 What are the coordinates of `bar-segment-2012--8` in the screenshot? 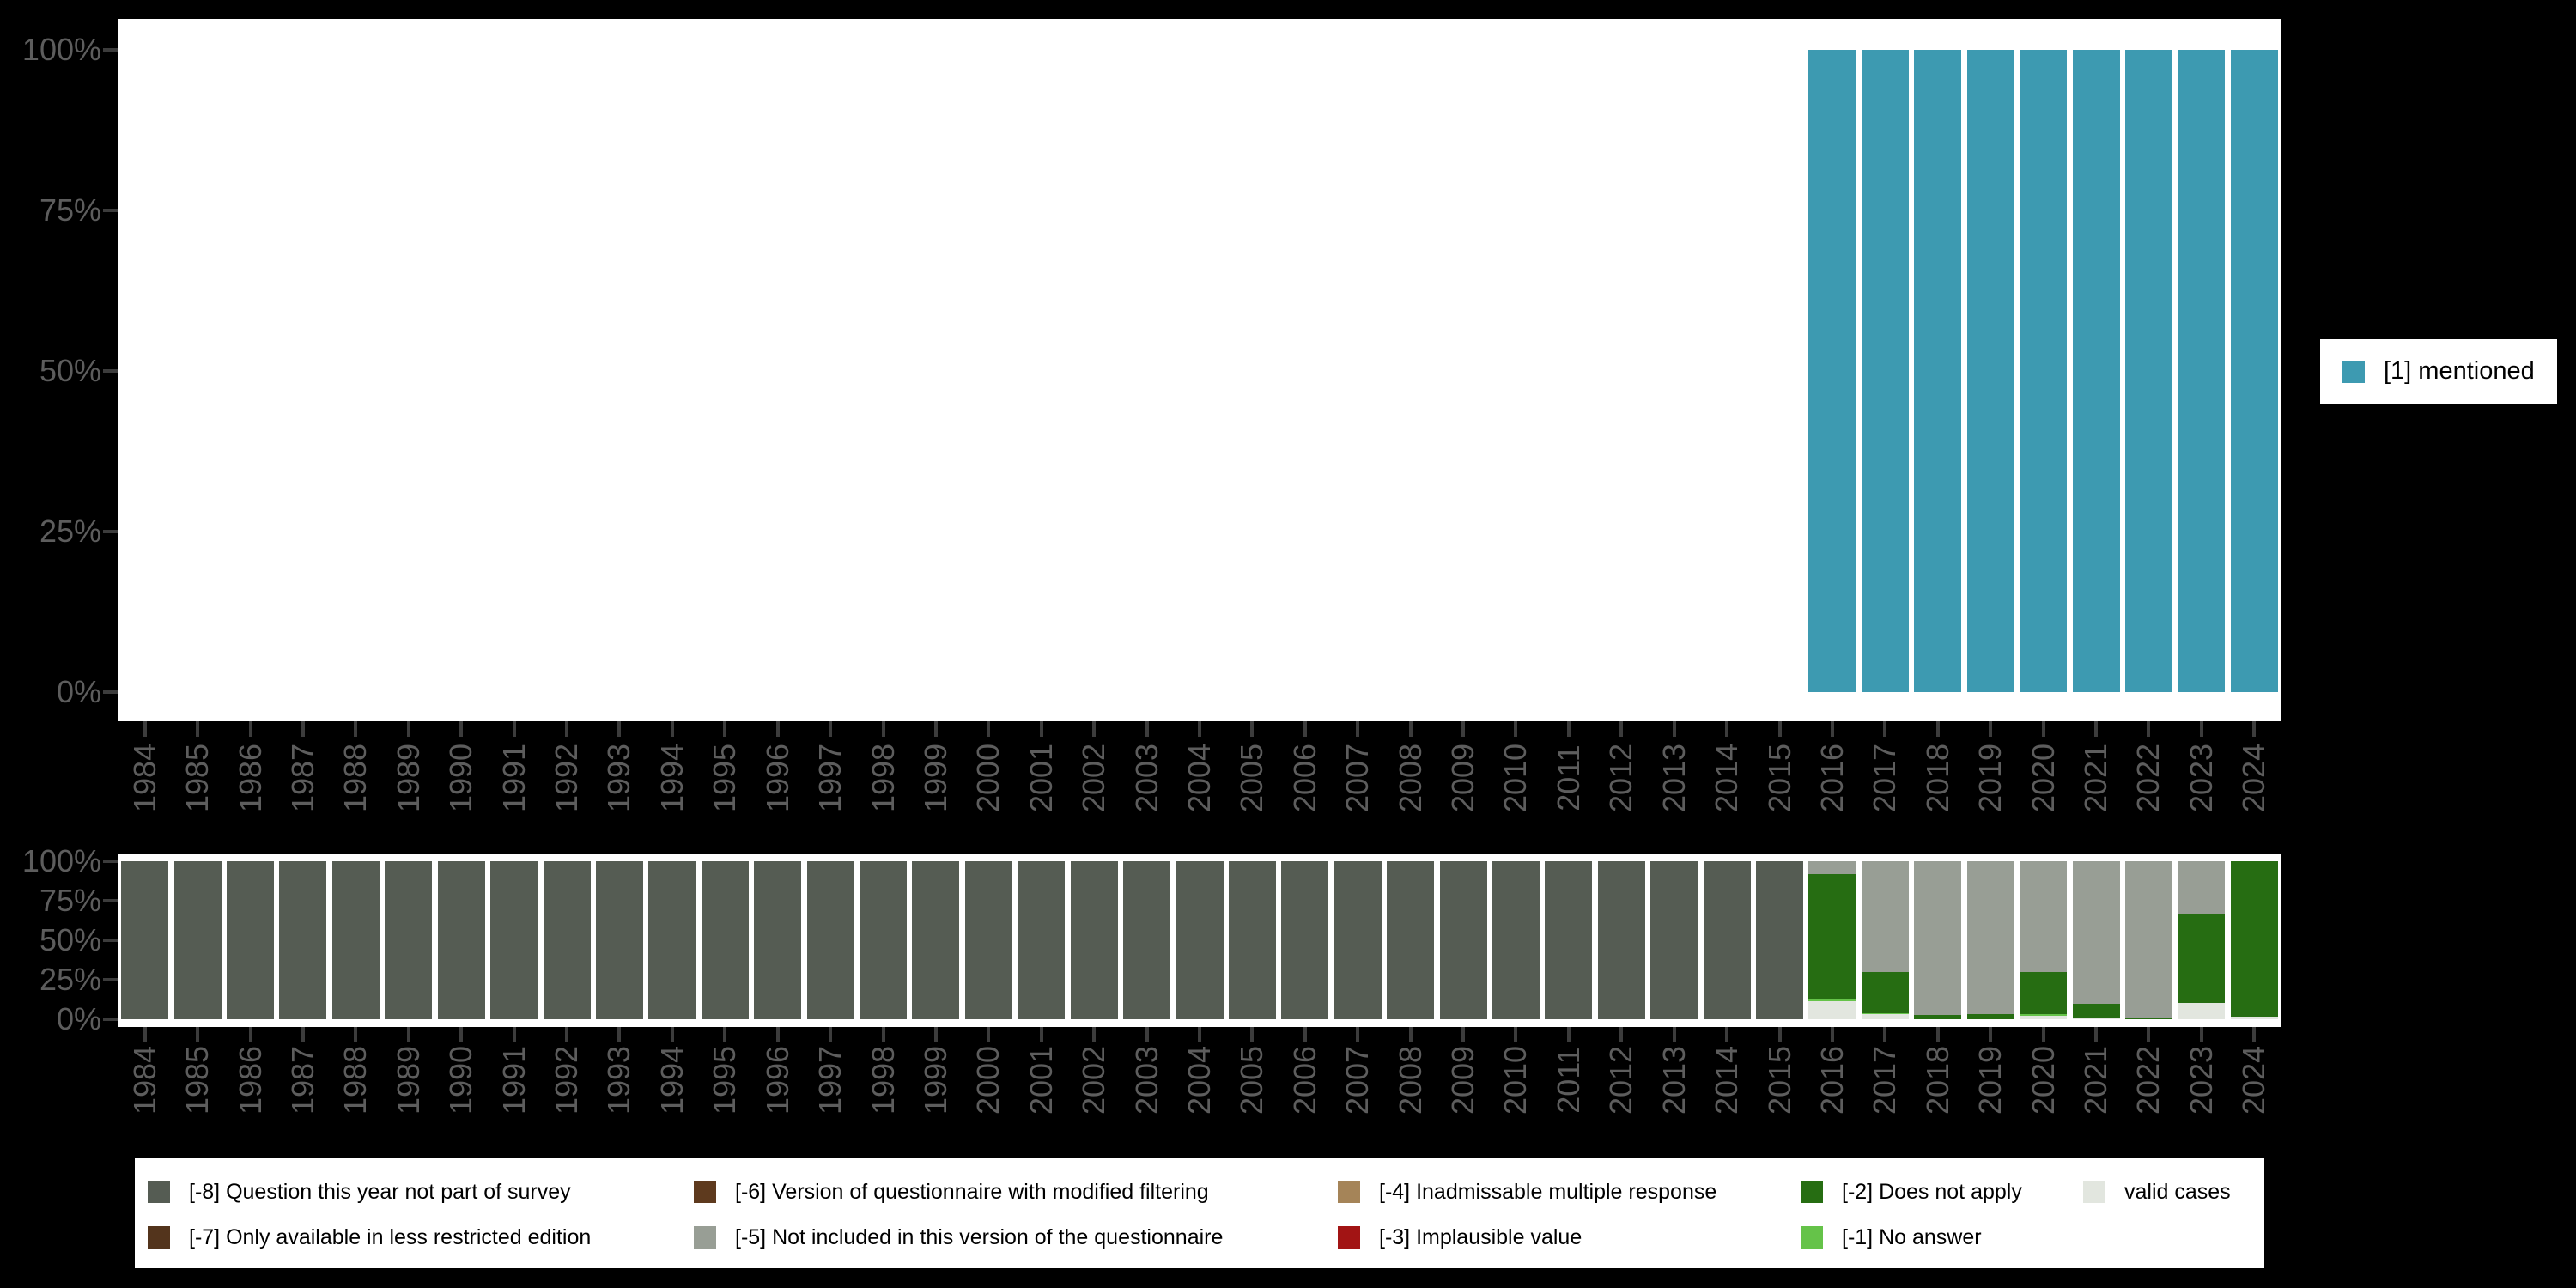 It's located at (1621, 940).